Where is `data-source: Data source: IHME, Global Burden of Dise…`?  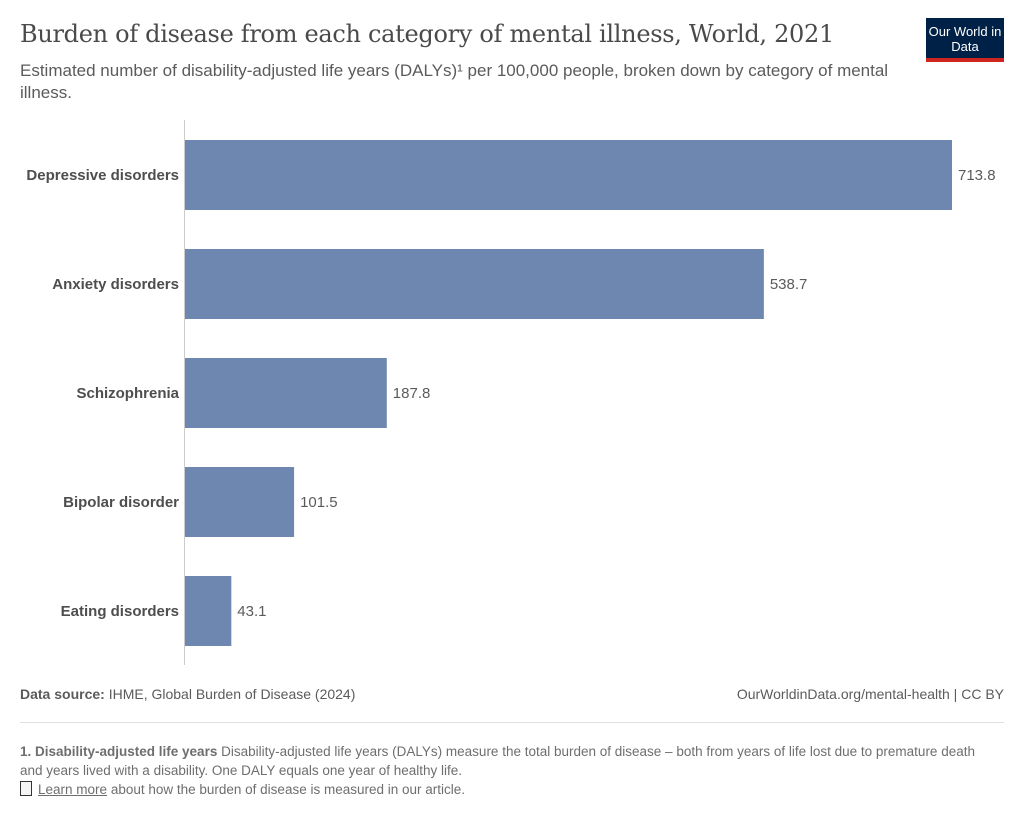 data-source: Data source: IHME, Global Burden of Dise… is located at coordinates (188, 694).